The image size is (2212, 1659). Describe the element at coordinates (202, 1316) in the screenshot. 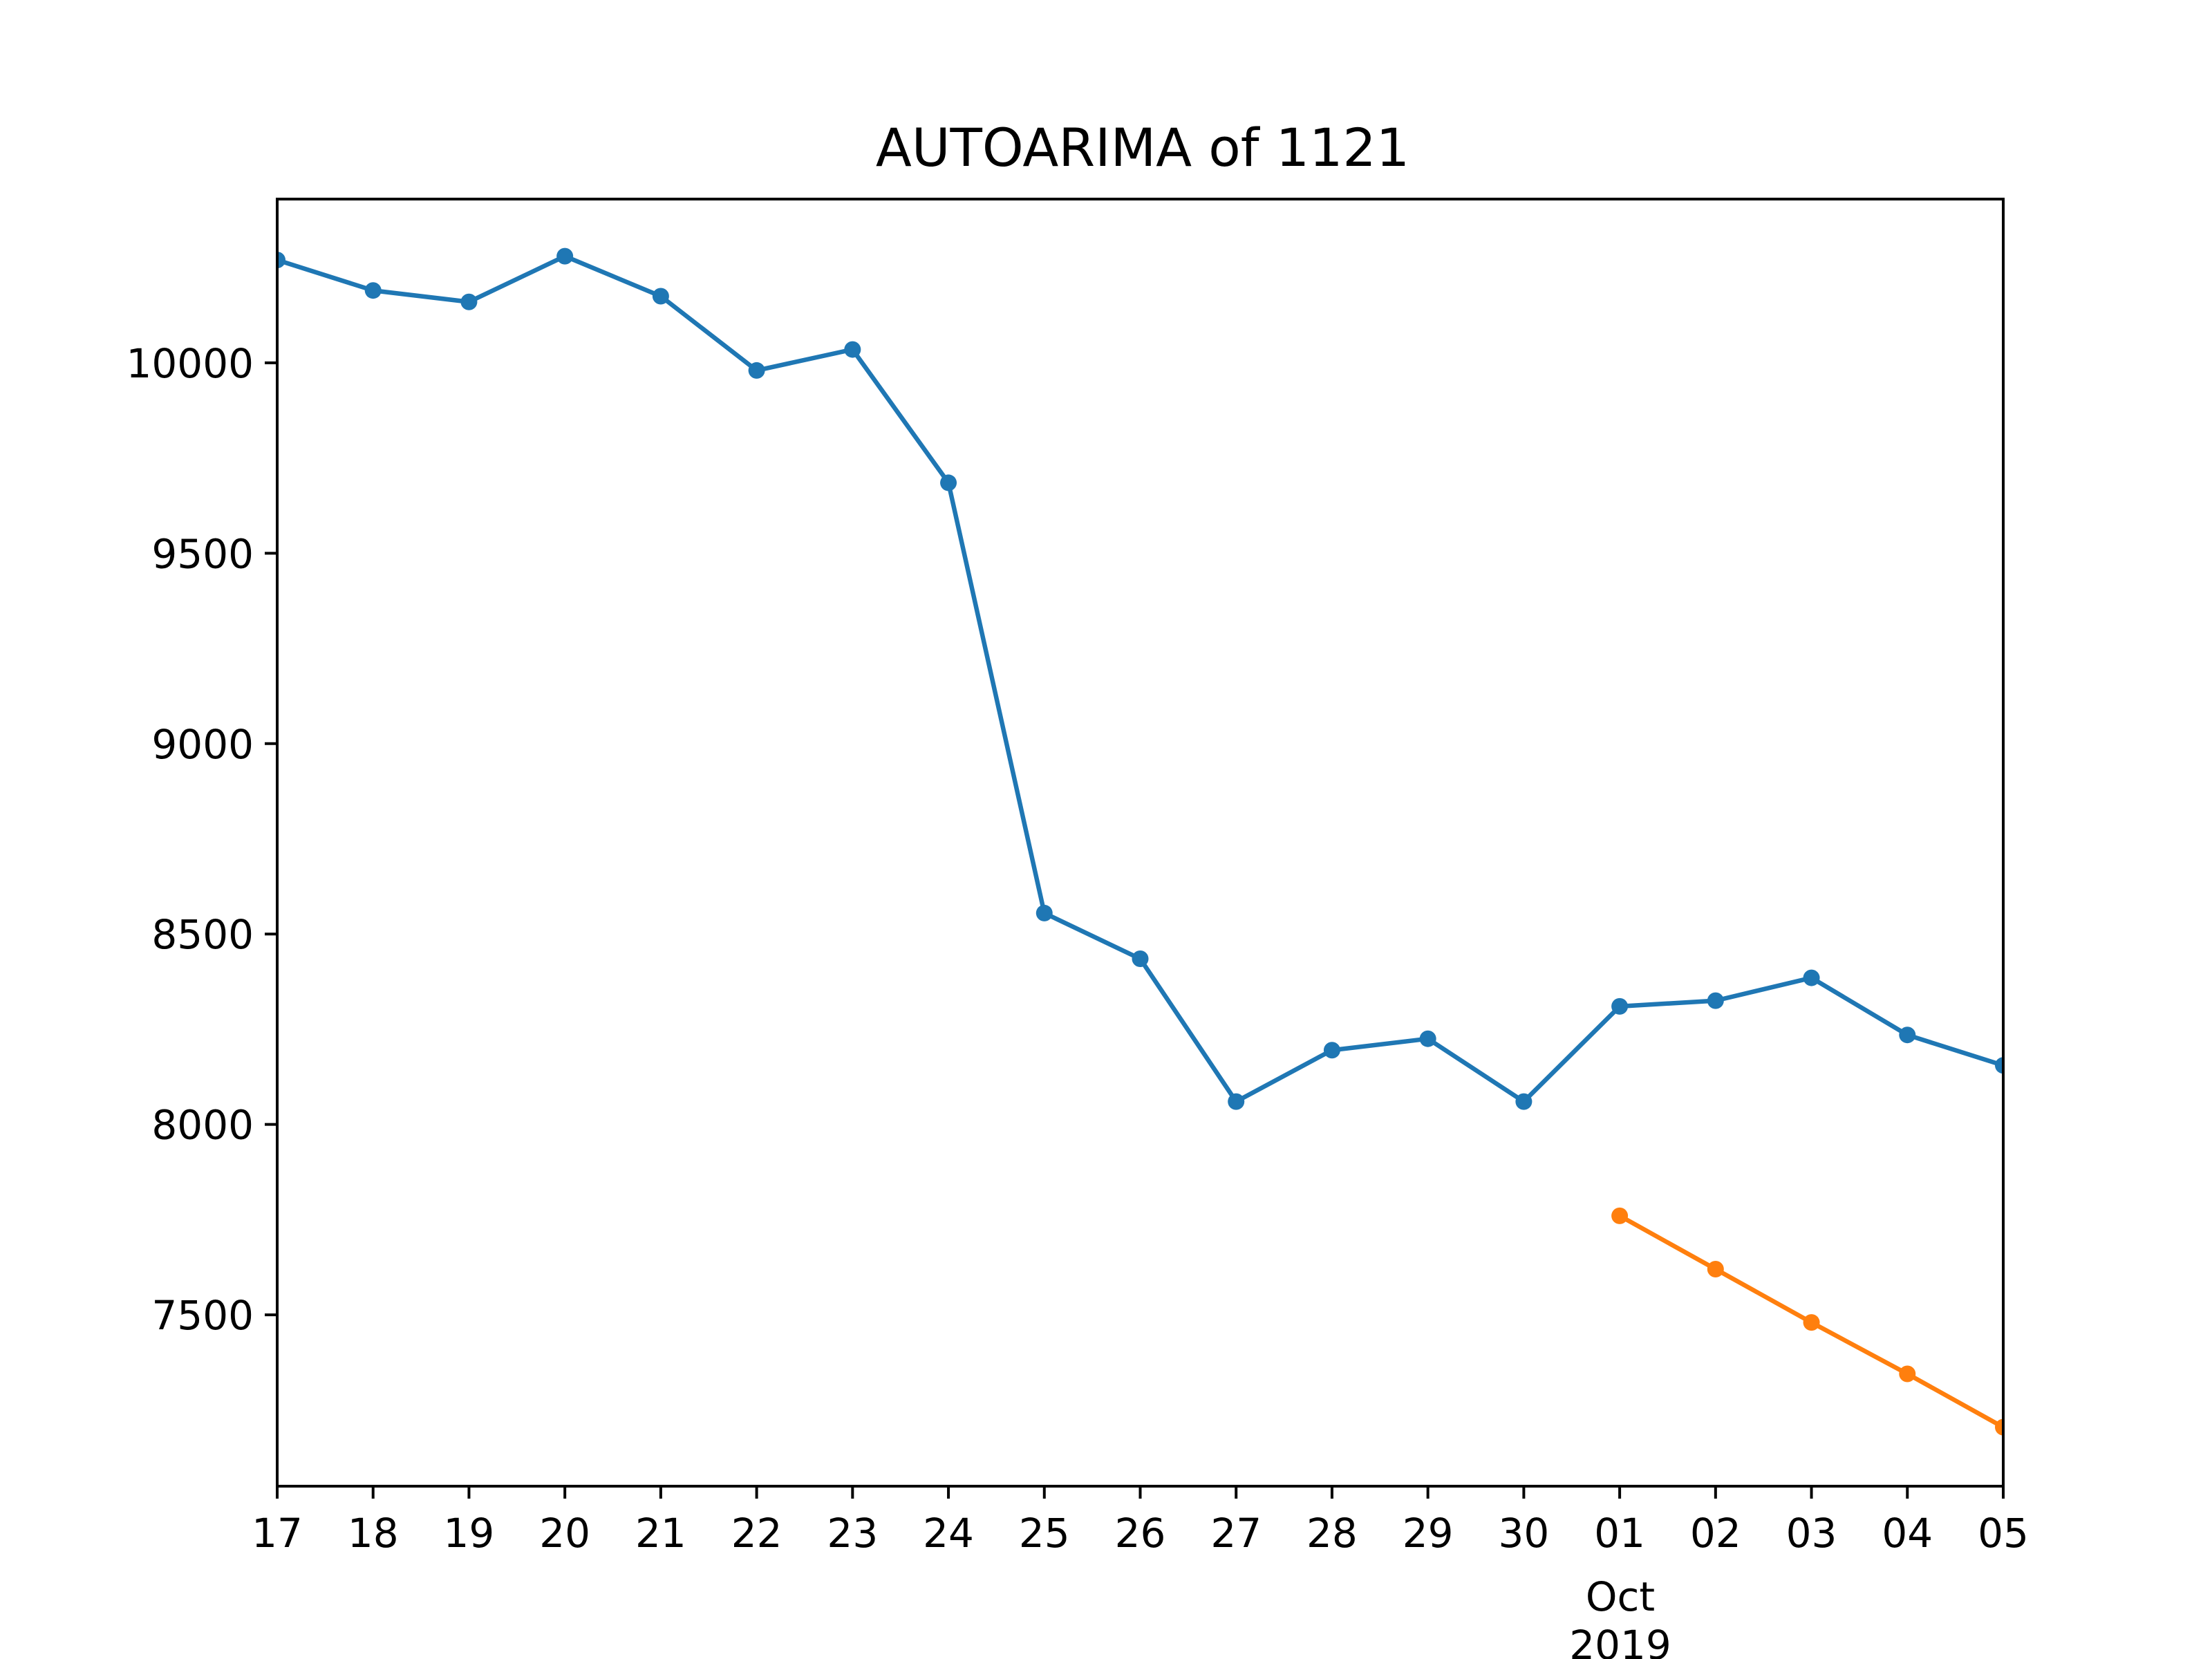

I see `y-tick-label: 7500` at that location.